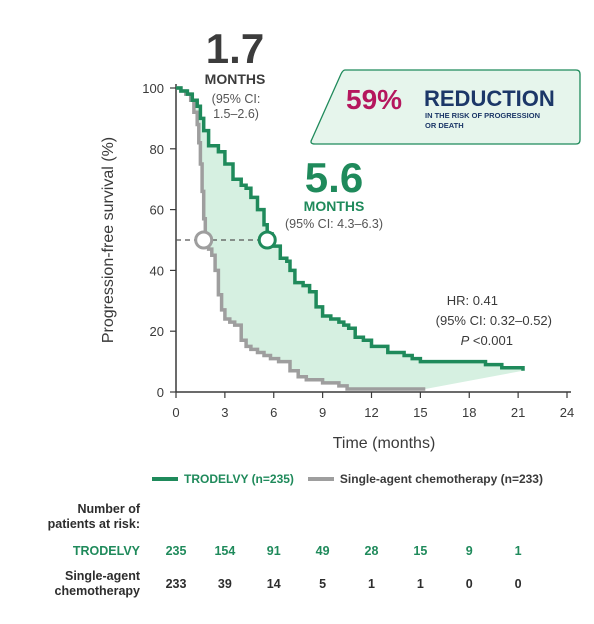 The height and width of the screenshot is (624, 594). What do you see at coordinates (491, 340) in the screenshot?
I see `p-value-number: <0.001` at bounding box center [491, 340].